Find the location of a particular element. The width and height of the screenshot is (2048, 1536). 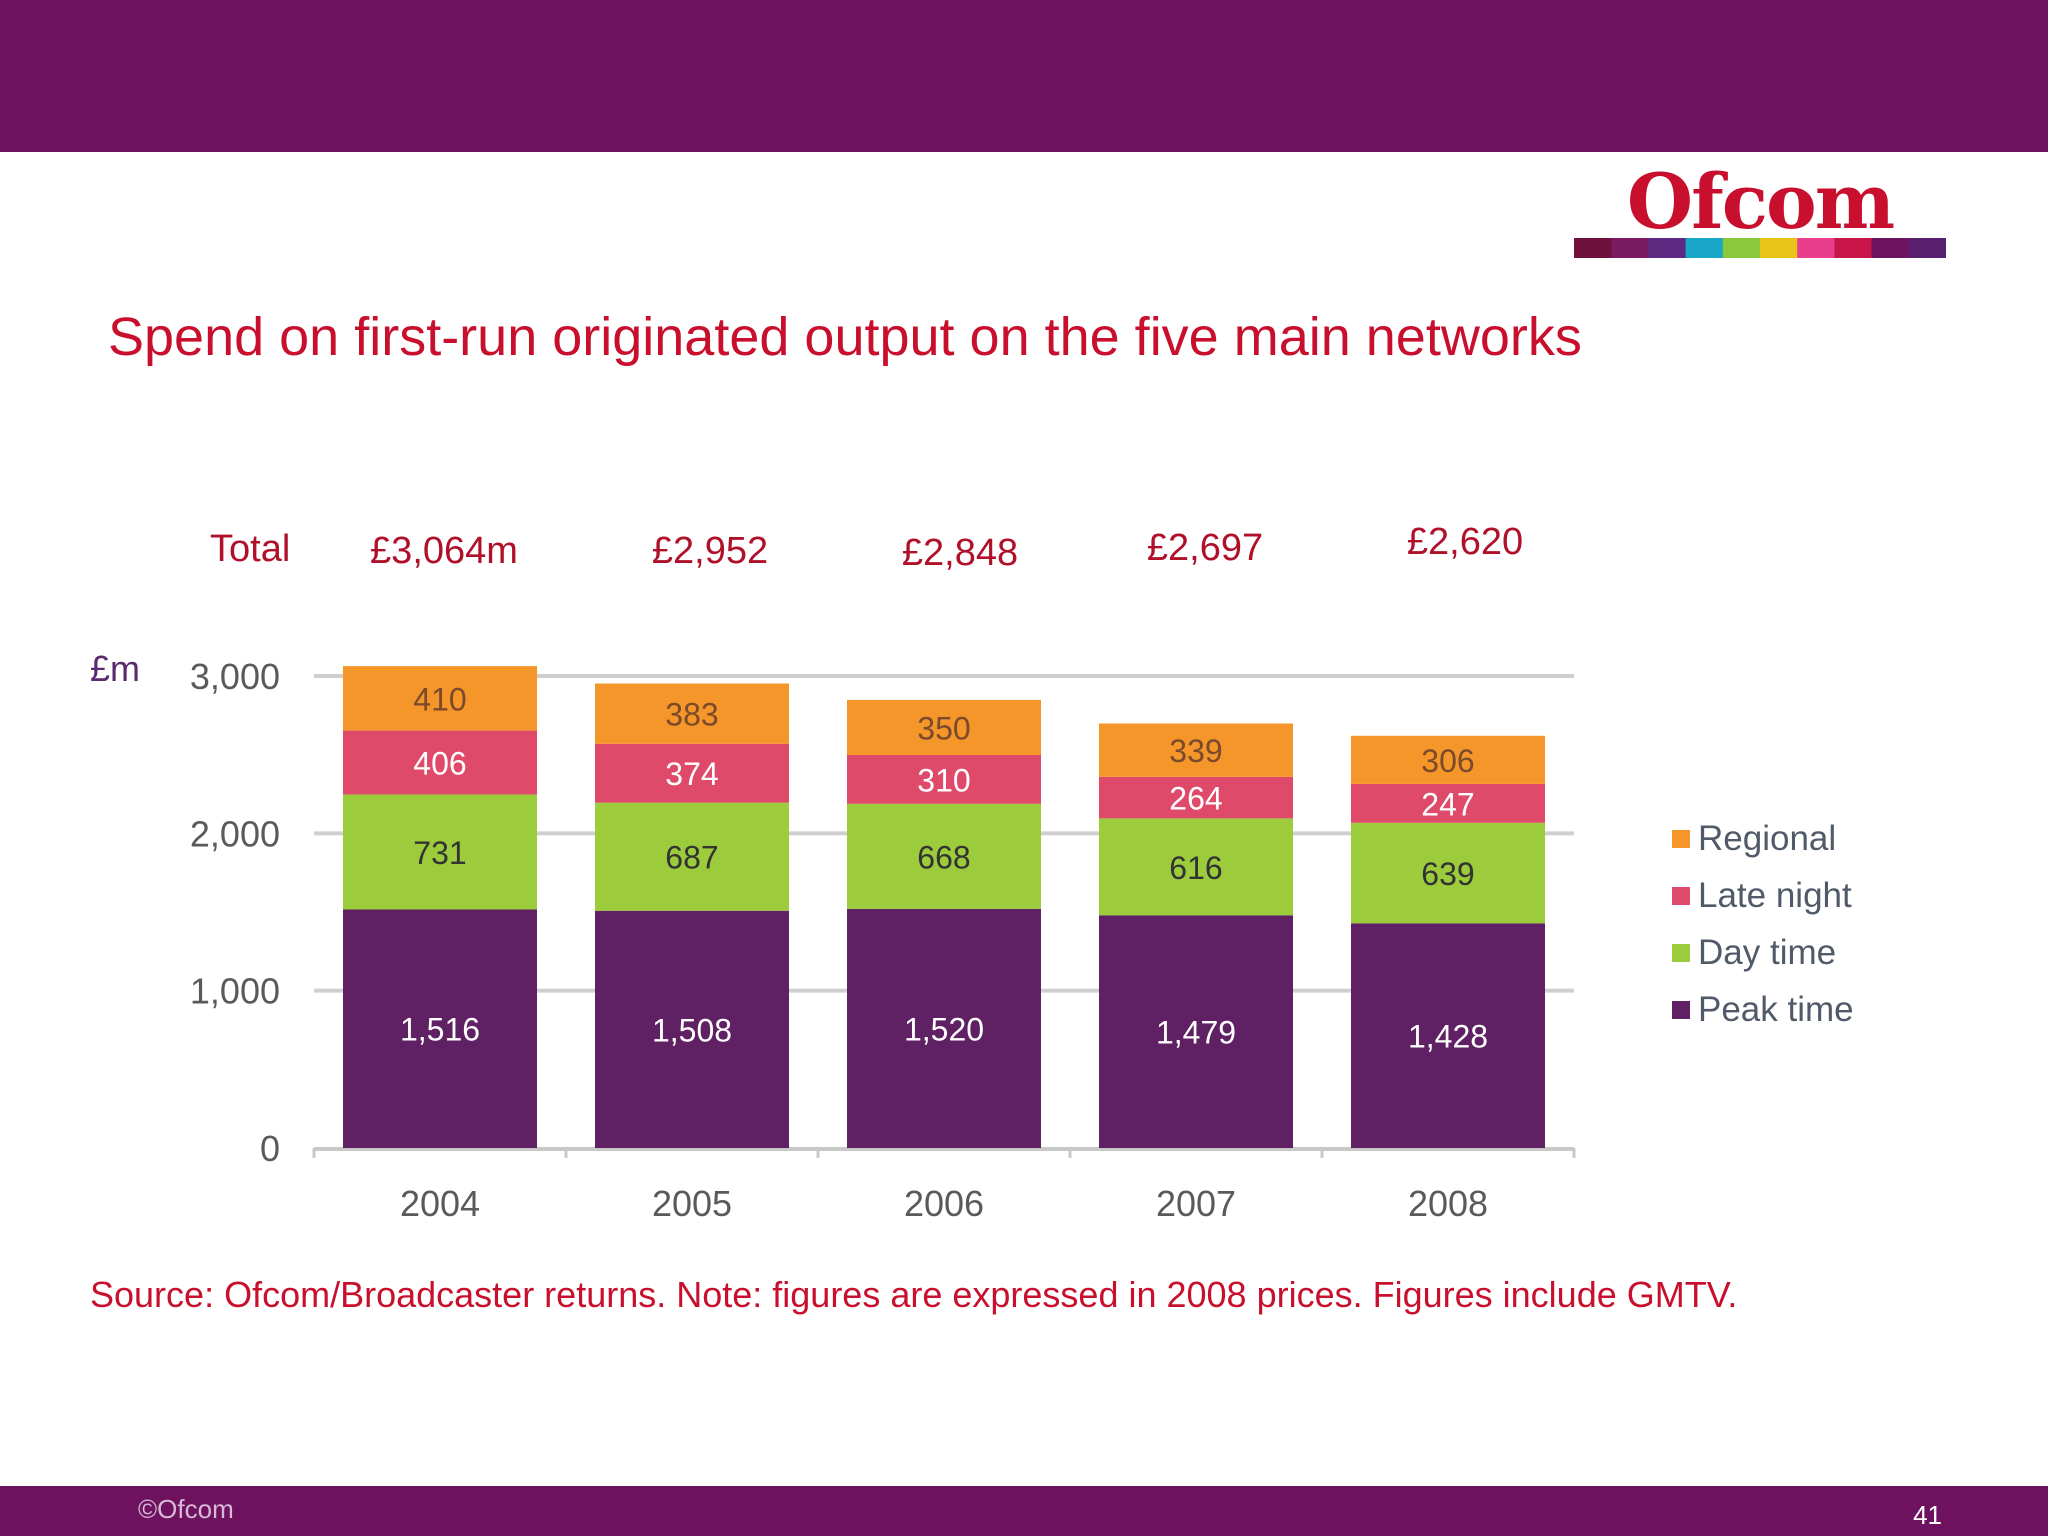

data-label-day-time: 731 is located at coordinates (439, 853).